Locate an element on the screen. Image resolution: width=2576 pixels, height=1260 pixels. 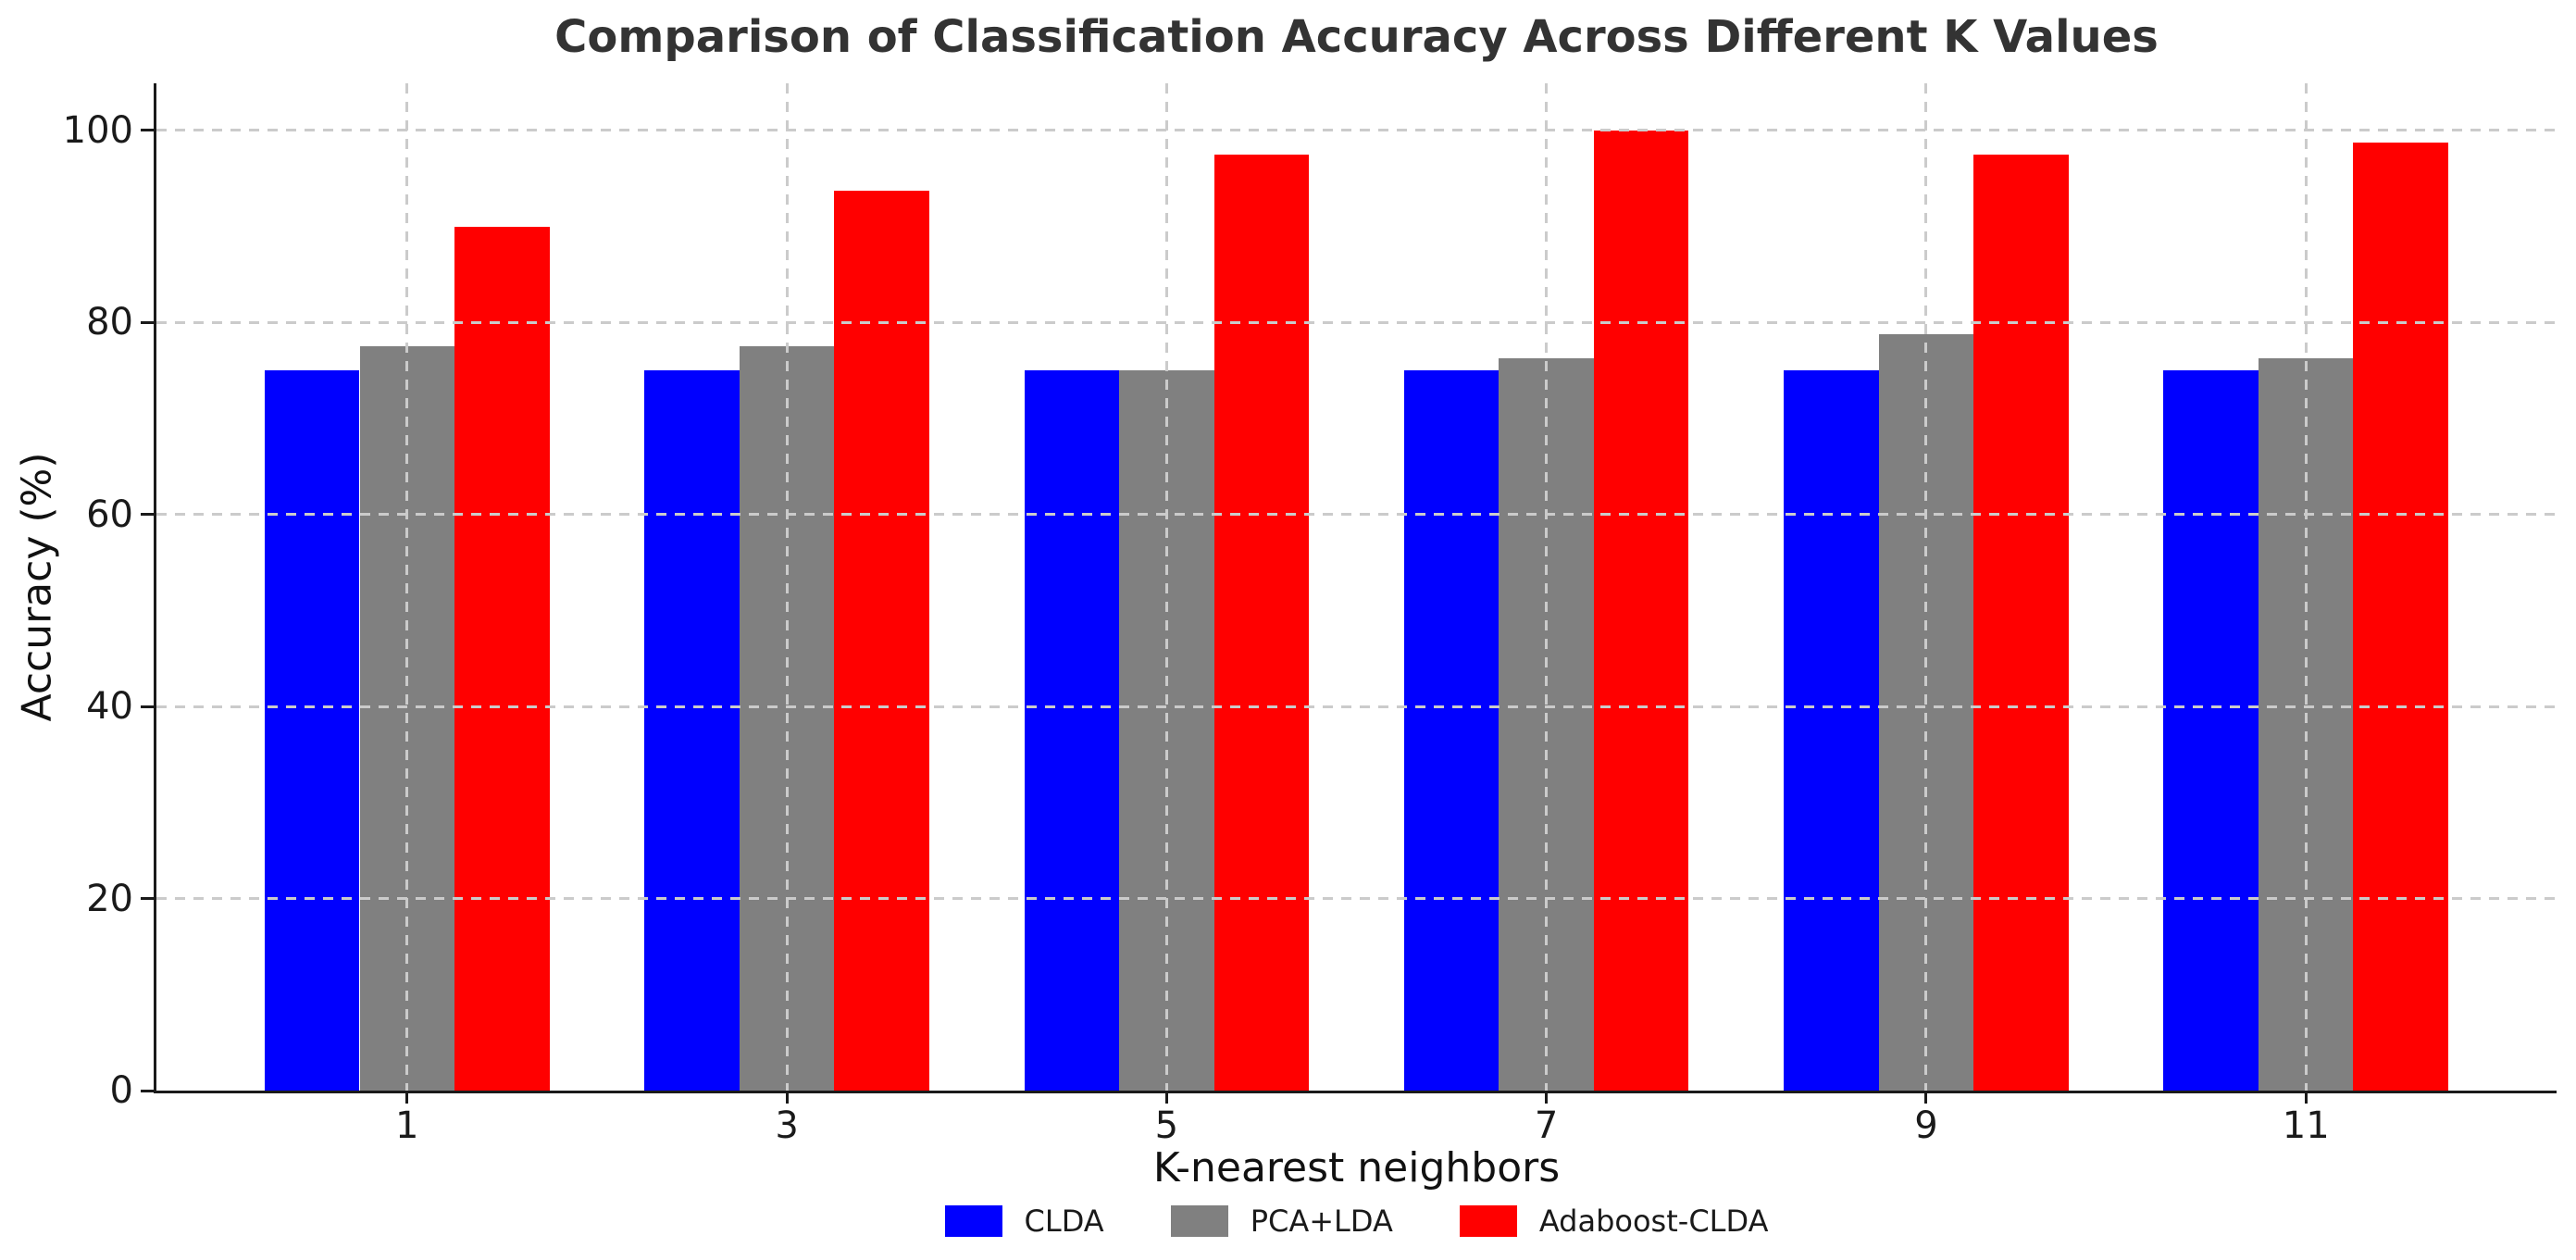
bar-adaboost-clda-k7 is located at coordinates (1641, 610).